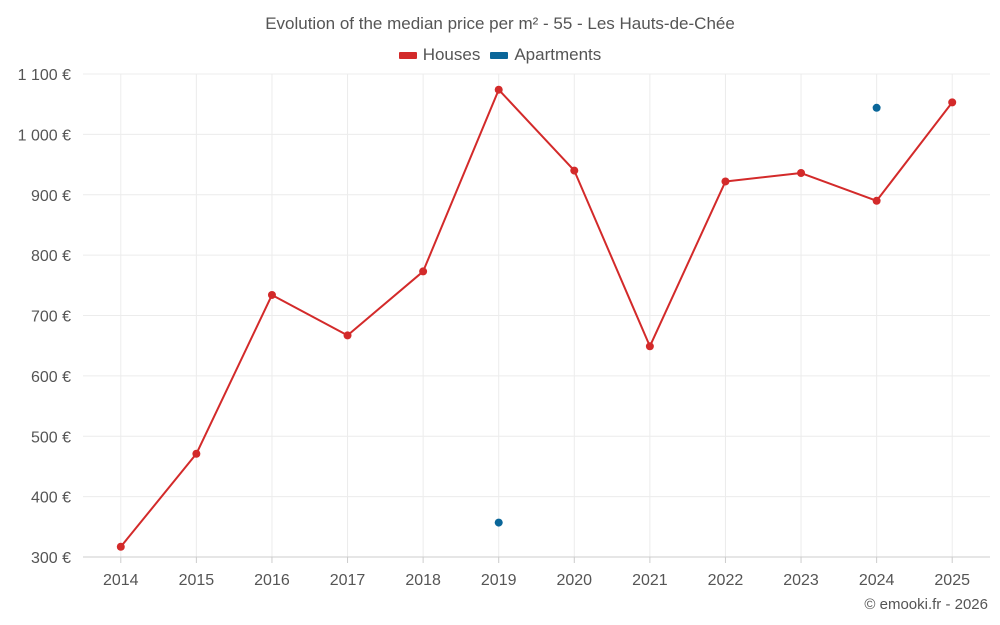  I want to click on data-point-apartments: Apartments 2024: 1044 €, so click(876, 107).